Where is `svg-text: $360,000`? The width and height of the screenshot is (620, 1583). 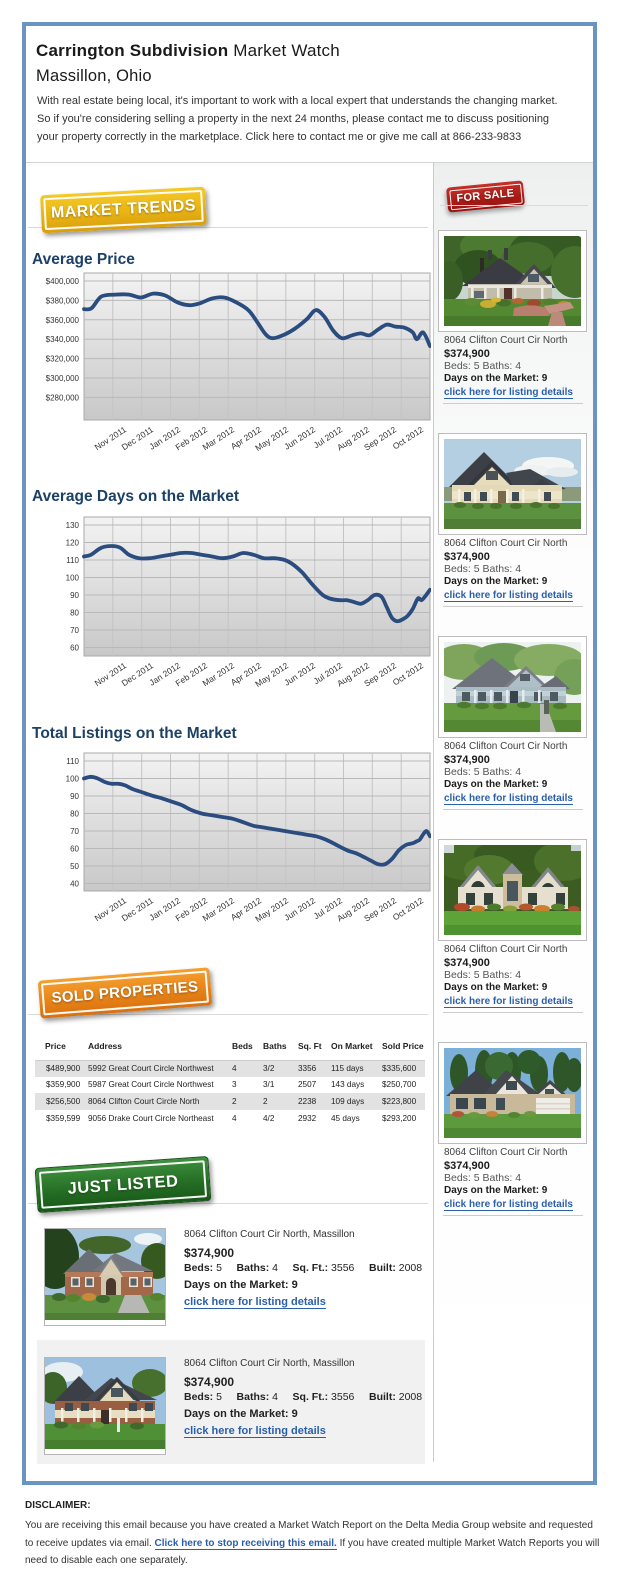
svg-text: $360,000 is located at coordinates (63, 320).